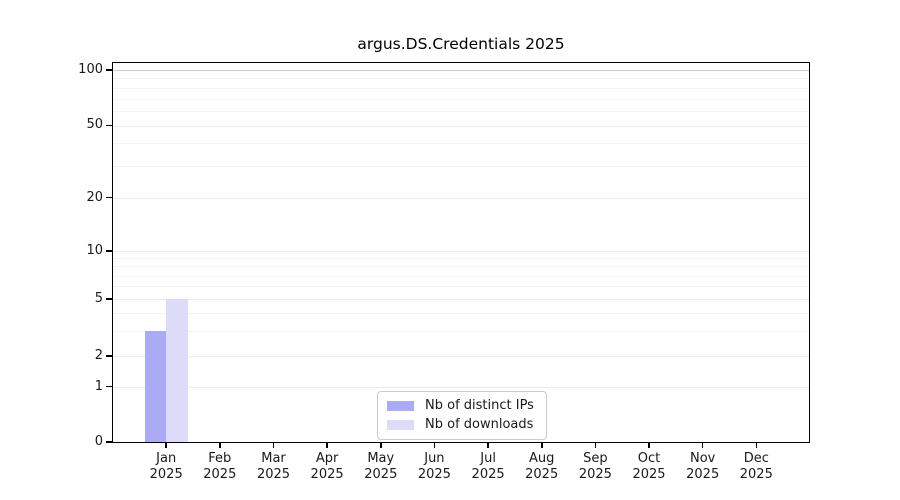 This screenshot has height=500, width=900. Describe the element at coordinates (327, 466) in the screenshot. I see `x-tick-label: Apr 2025` at that location.